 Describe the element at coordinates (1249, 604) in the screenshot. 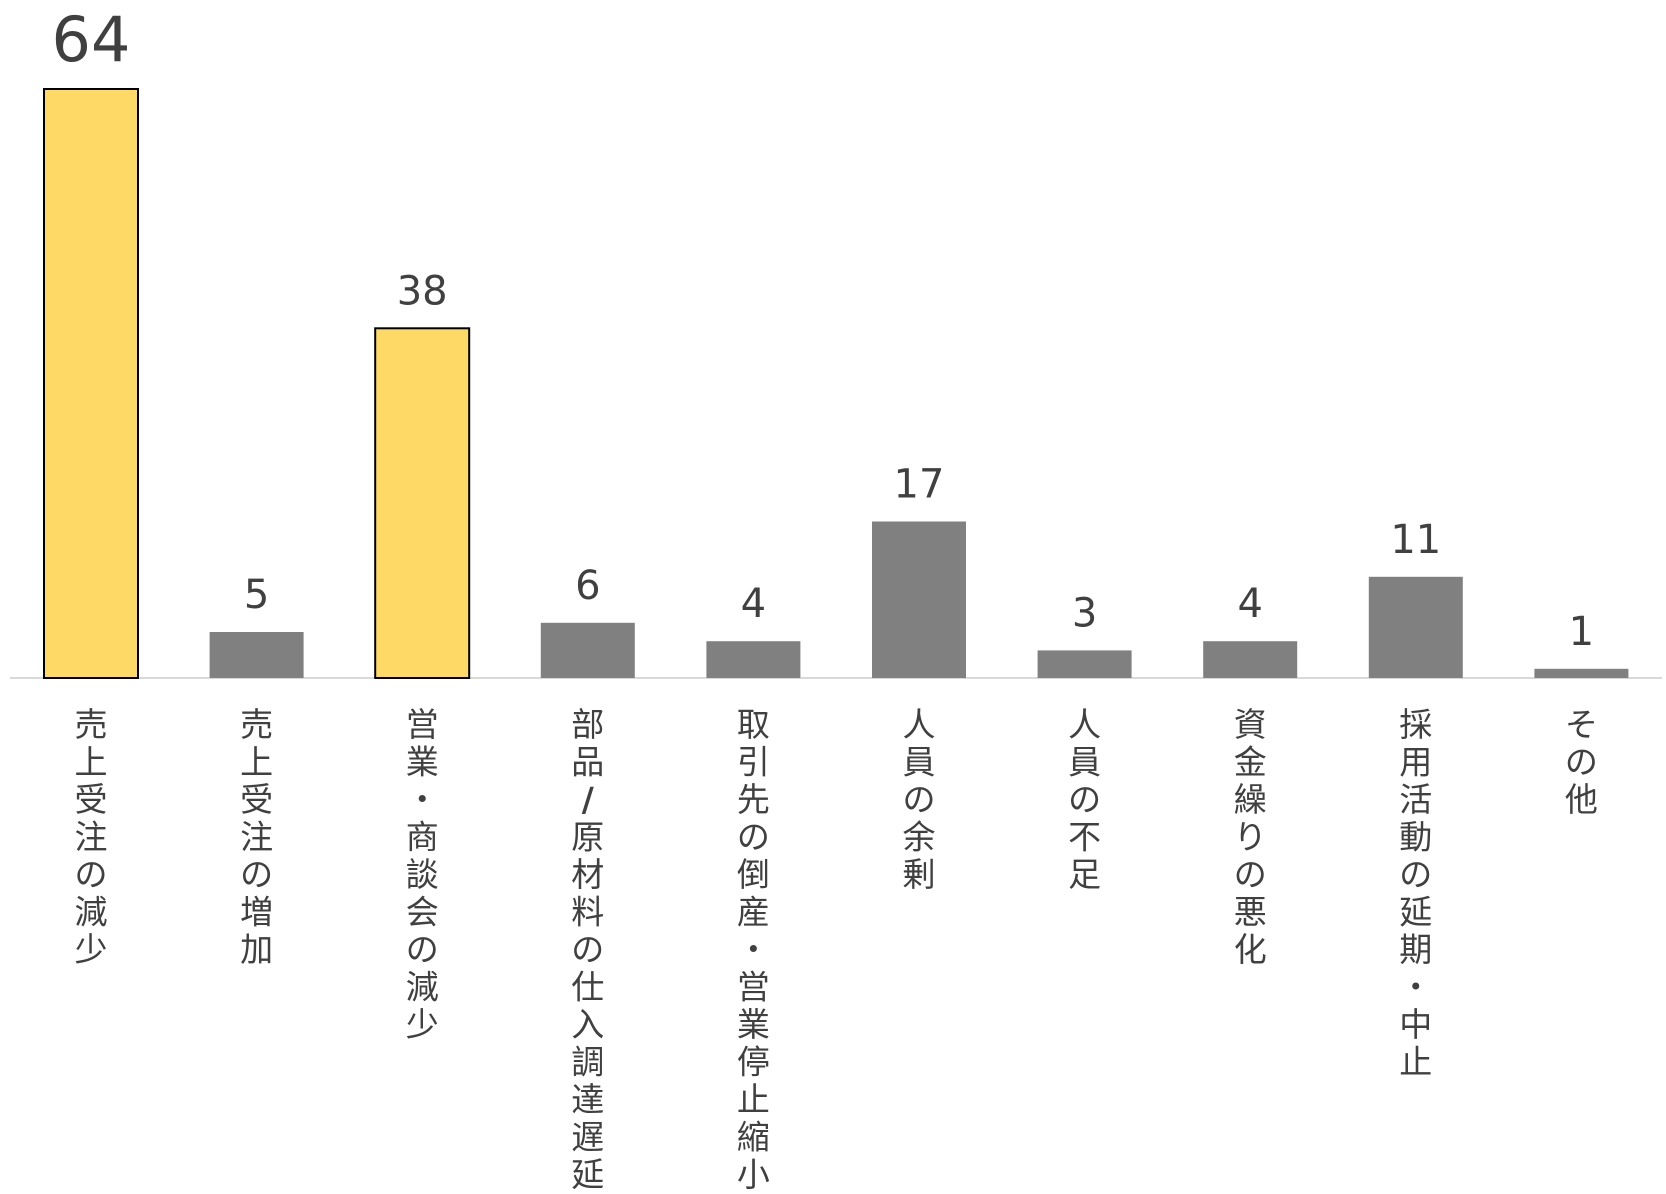

I see `value-label-8: 4` at that location.